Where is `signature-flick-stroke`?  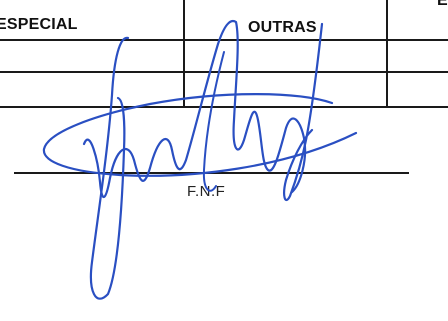 signature-flick-stroke is located at coordinates (213, 121).